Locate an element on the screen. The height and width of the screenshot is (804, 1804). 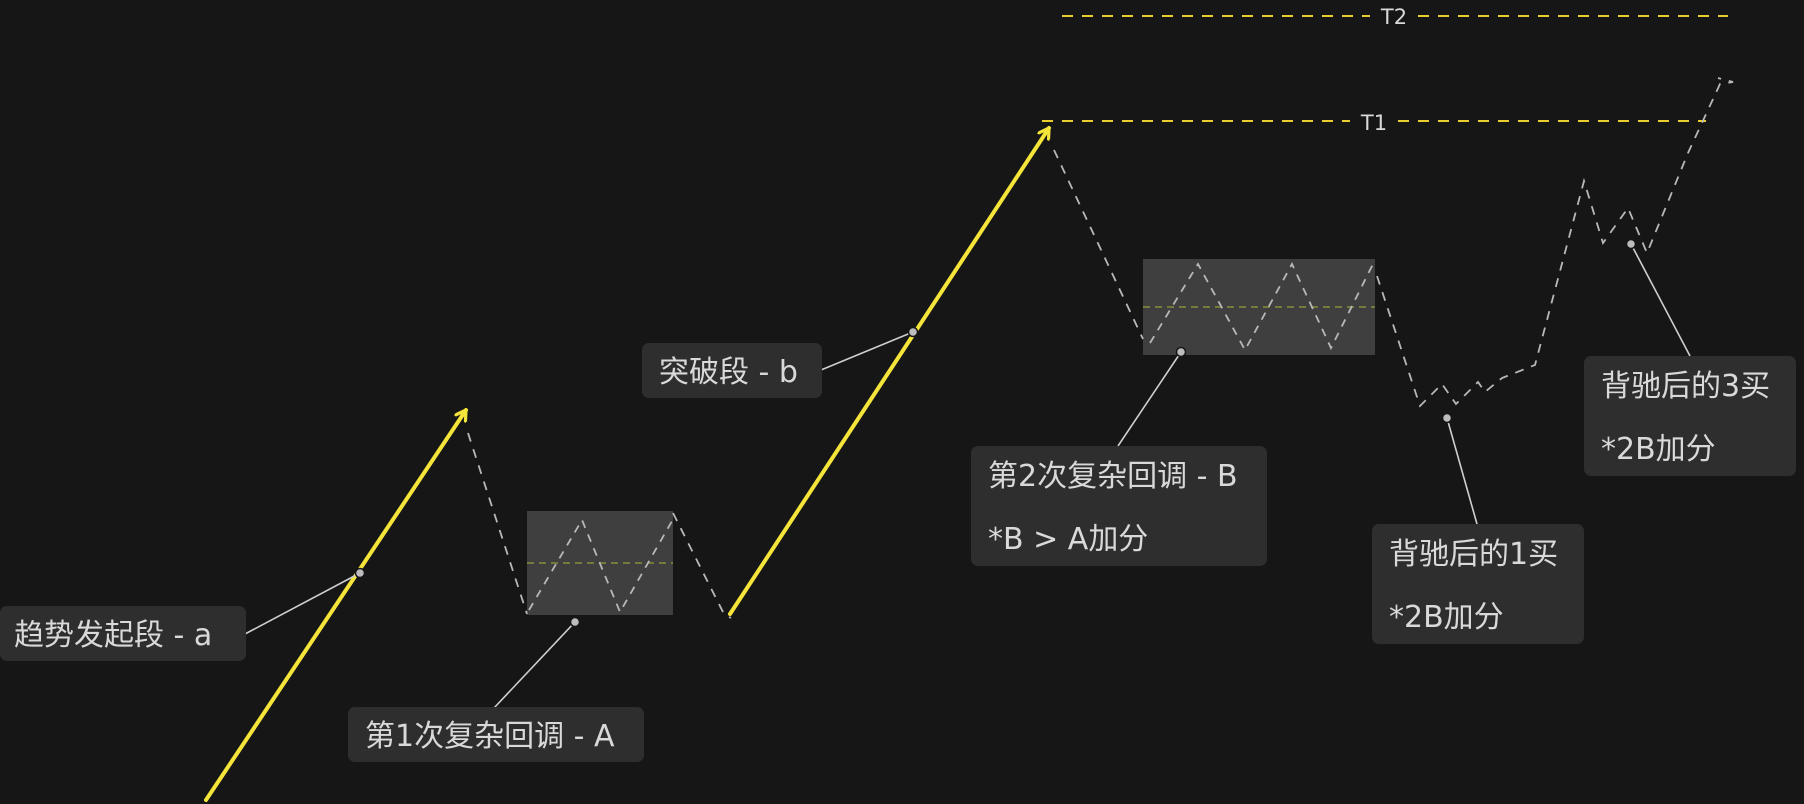
connector-segment-a is located at coordinates (302, 603).